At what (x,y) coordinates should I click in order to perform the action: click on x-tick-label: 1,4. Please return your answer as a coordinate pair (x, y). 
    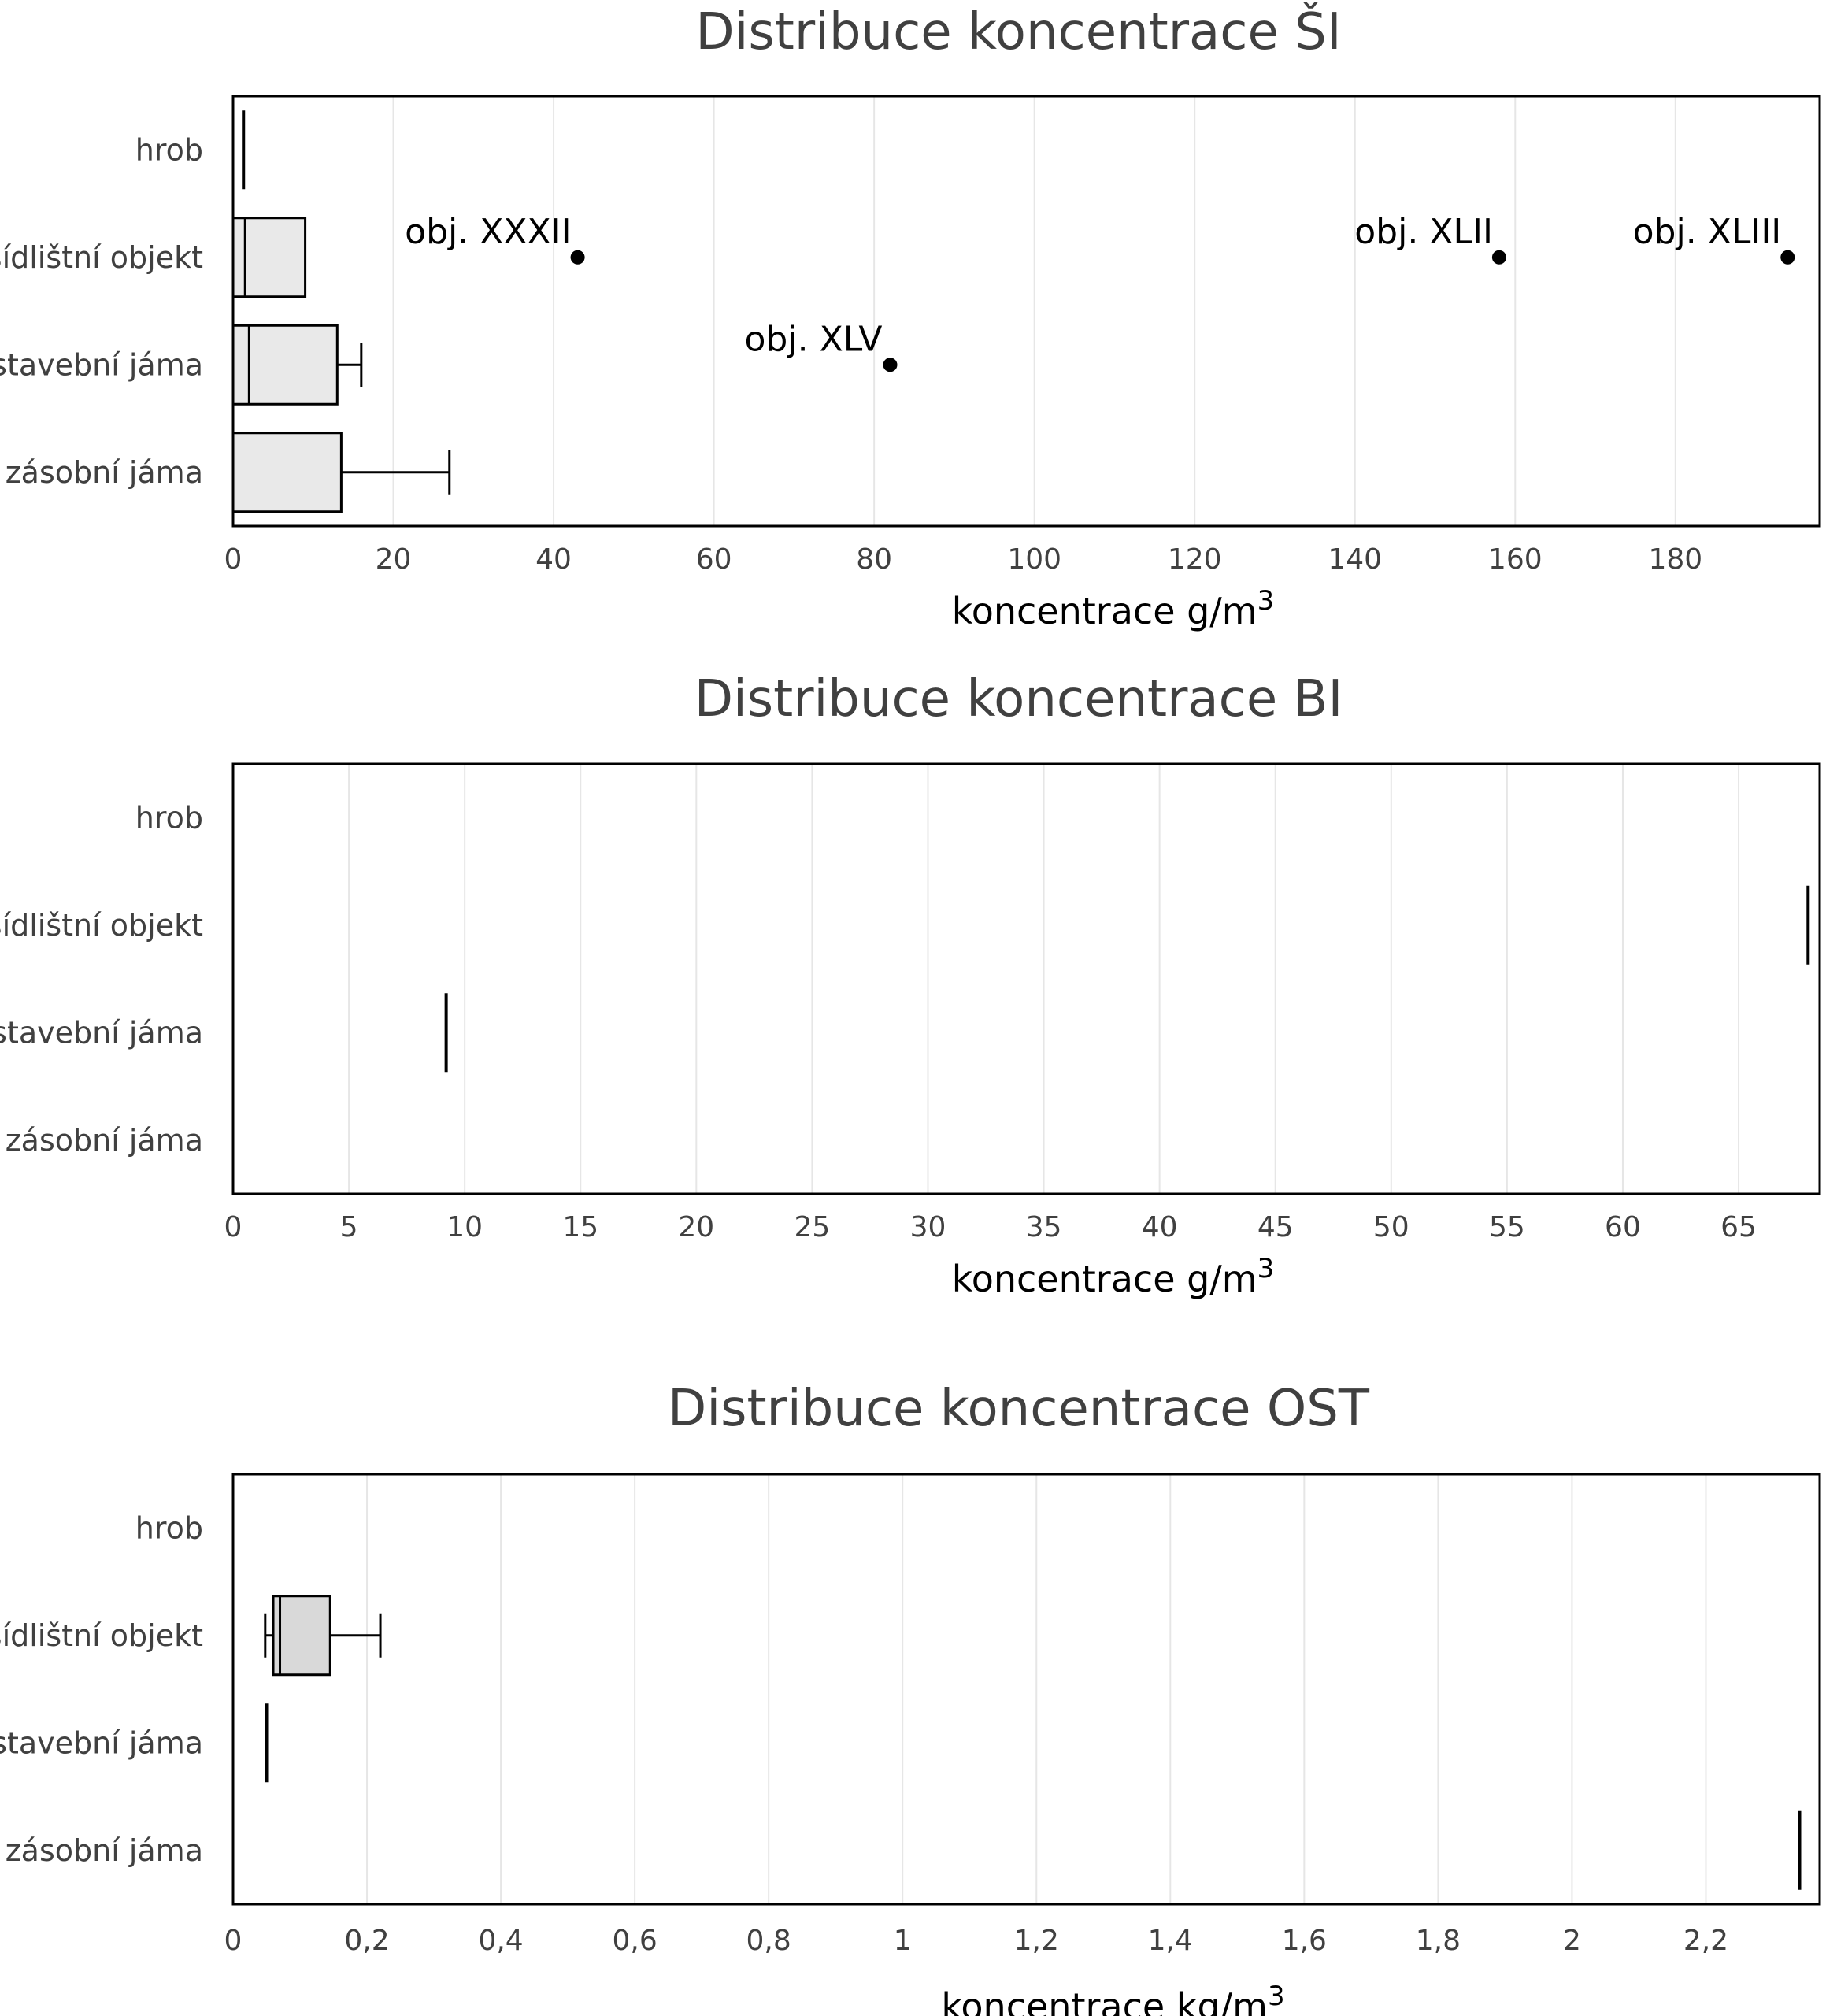
    Looking at the image, I should click on (1170, 1941).